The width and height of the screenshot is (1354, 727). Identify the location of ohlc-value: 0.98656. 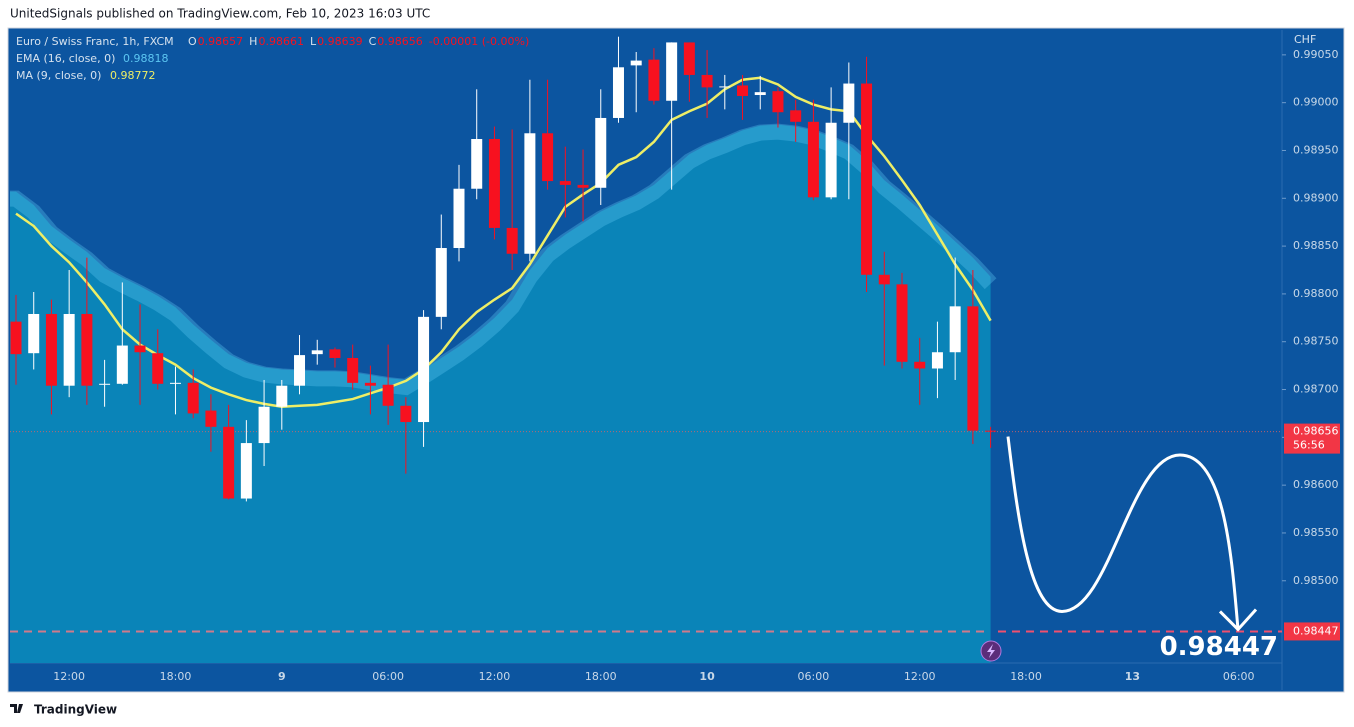
(400, 41).